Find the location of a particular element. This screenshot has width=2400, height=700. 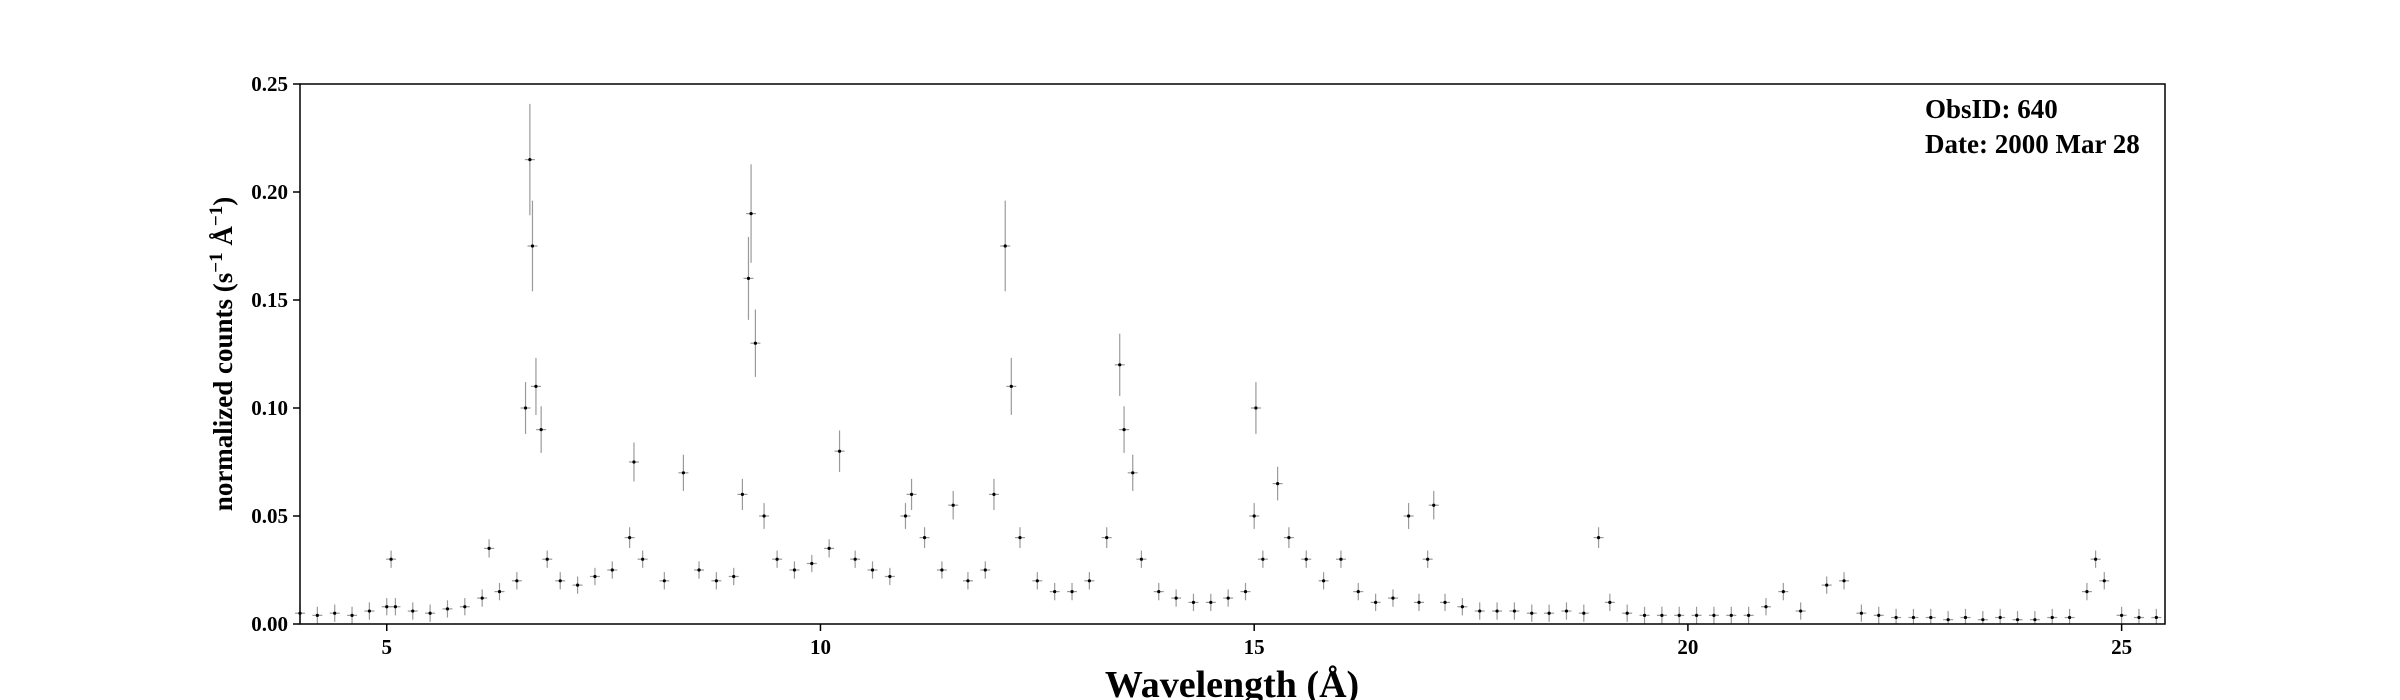

date-annotation: Date: 2000 Mar 28 is located at coordinates (2032, 144).